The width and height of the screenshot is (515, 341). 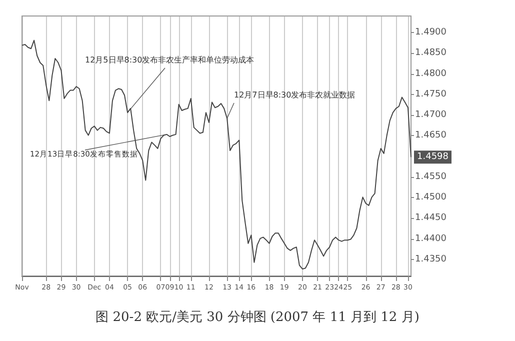 What do you see at coordinates (431, 94) in the screenshot?
I see `y-tick-label: 1.4750` at bounding box center [431, 94].